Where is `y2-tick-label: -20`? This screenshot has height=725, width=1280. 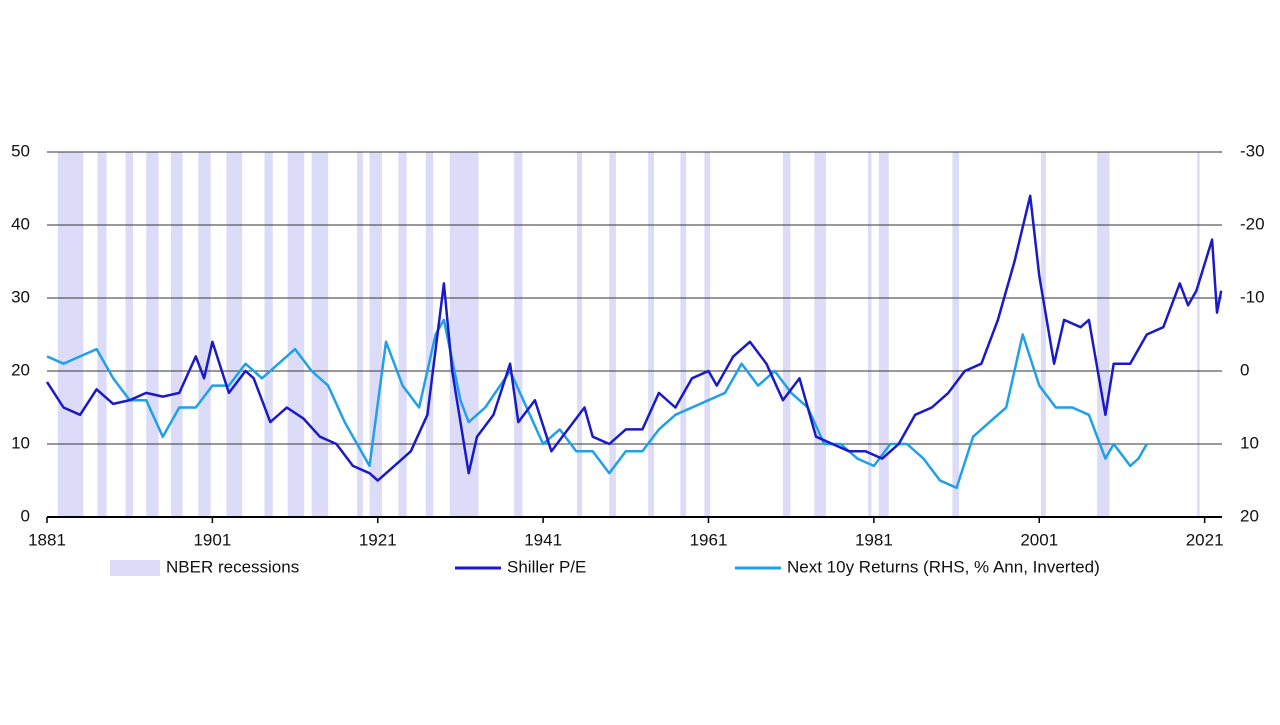
y2-tick-label: -20 is located at coordinates (1252, 223).